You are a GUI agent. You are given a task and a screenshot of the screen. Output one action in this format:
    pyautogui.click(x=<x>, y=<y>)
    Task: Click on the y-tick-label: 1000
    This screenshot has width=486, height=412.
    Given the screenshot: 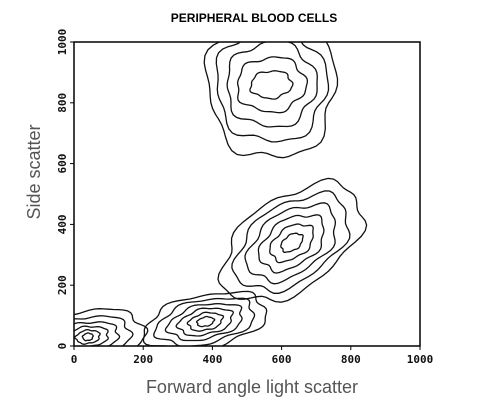 What is the action you would take?
    pyautogui.click(x=62, y=42)
    